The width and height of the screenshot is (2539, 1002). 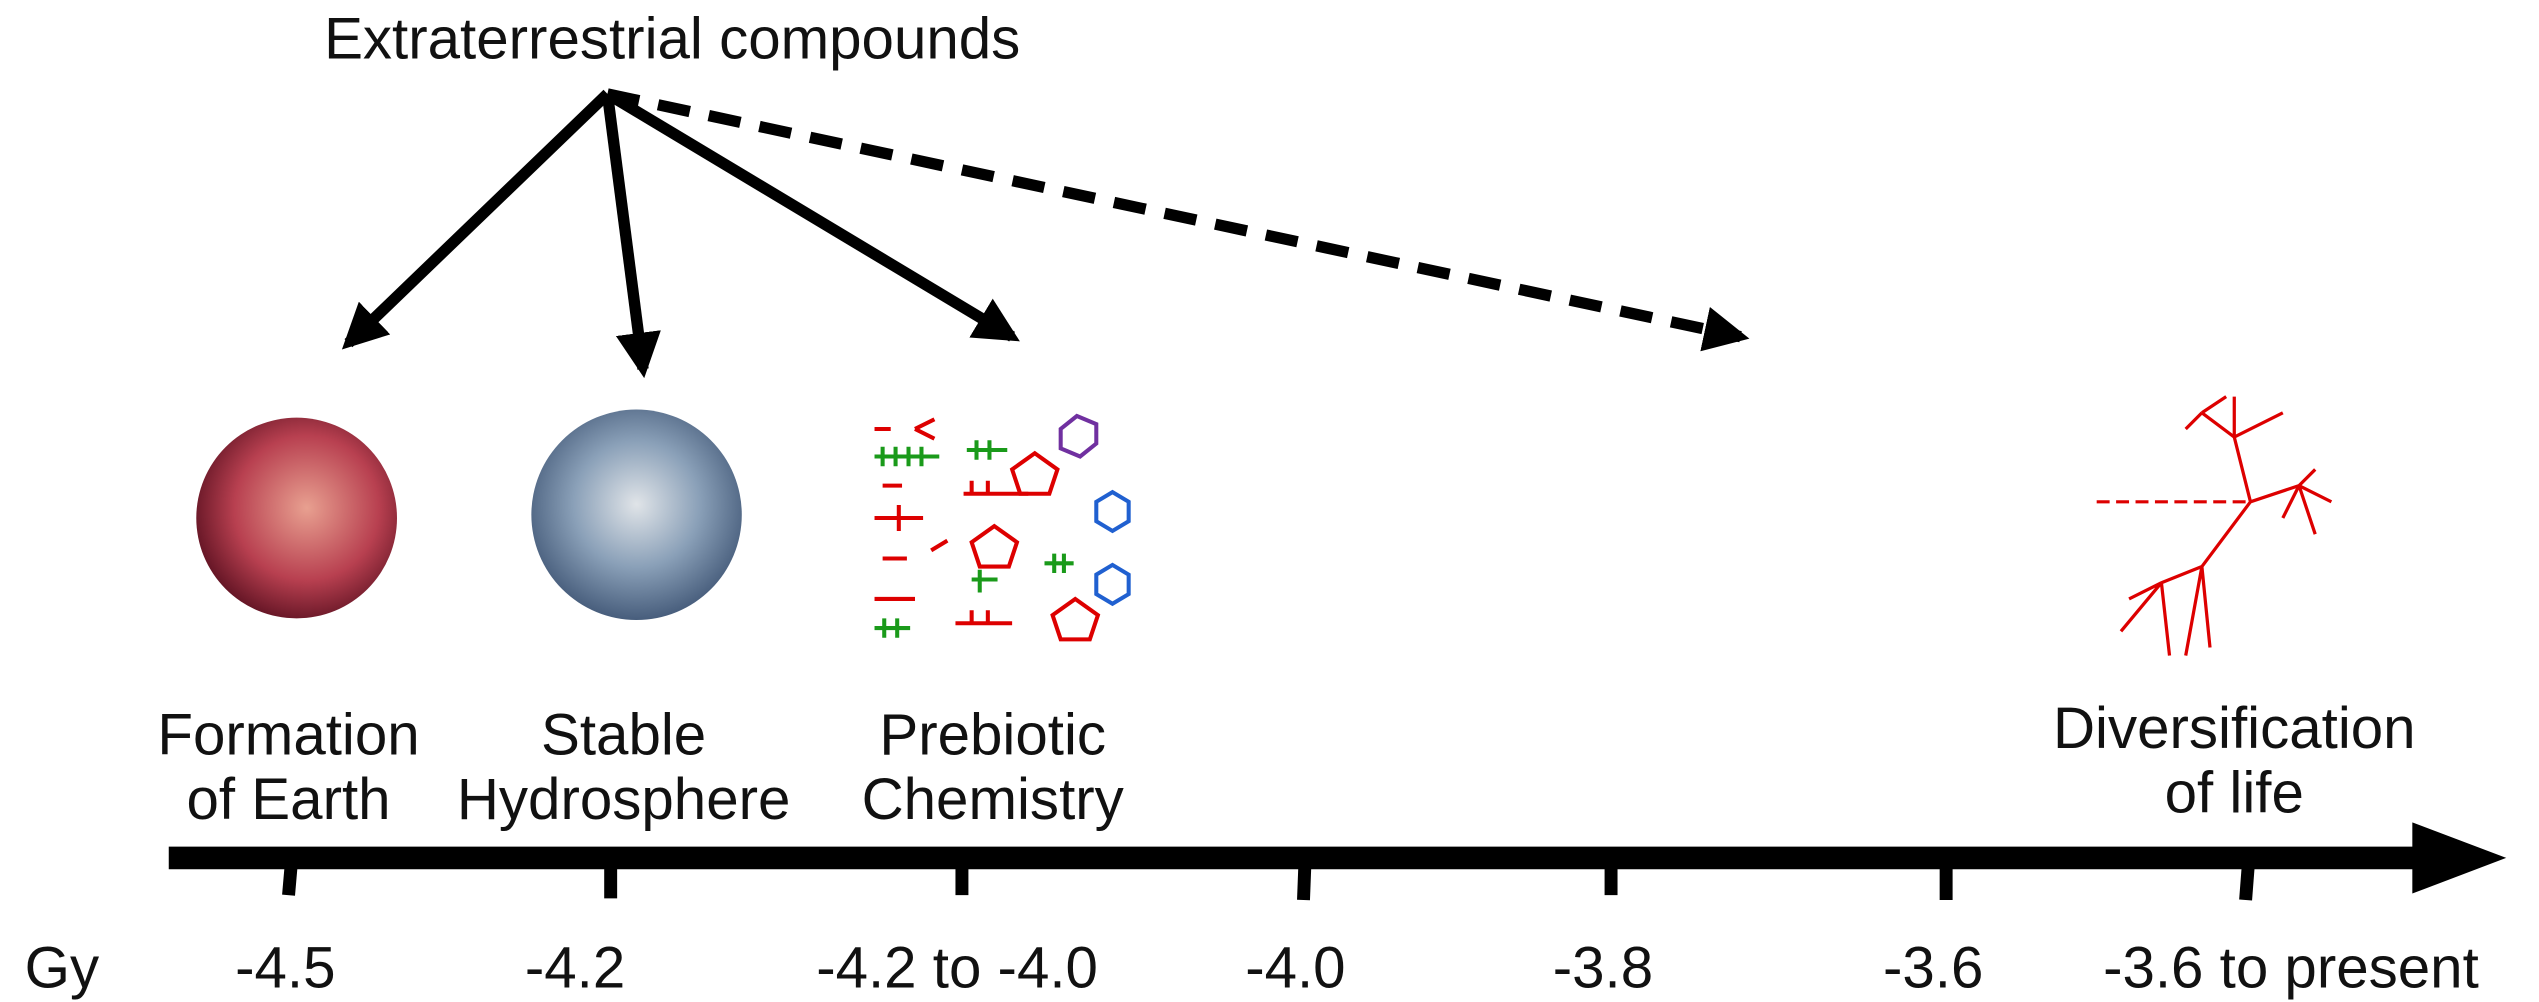 What do you see at coordinates (1295, 967) in the screenshot?
I see `tick-label: -4.0` at bounding box center [1295, 967].